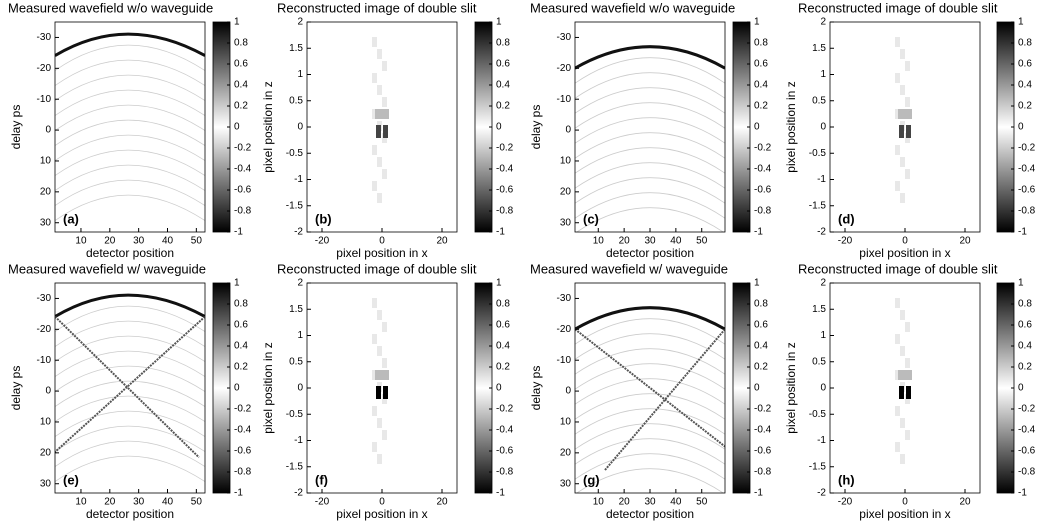 The width and height of the screenshot is (1041, 525). What do you see at coordinates (107, 268) in the screenshot?
I see `panel-title: Measured wavefield w/ waveguide` at bounding box center [107, 268].